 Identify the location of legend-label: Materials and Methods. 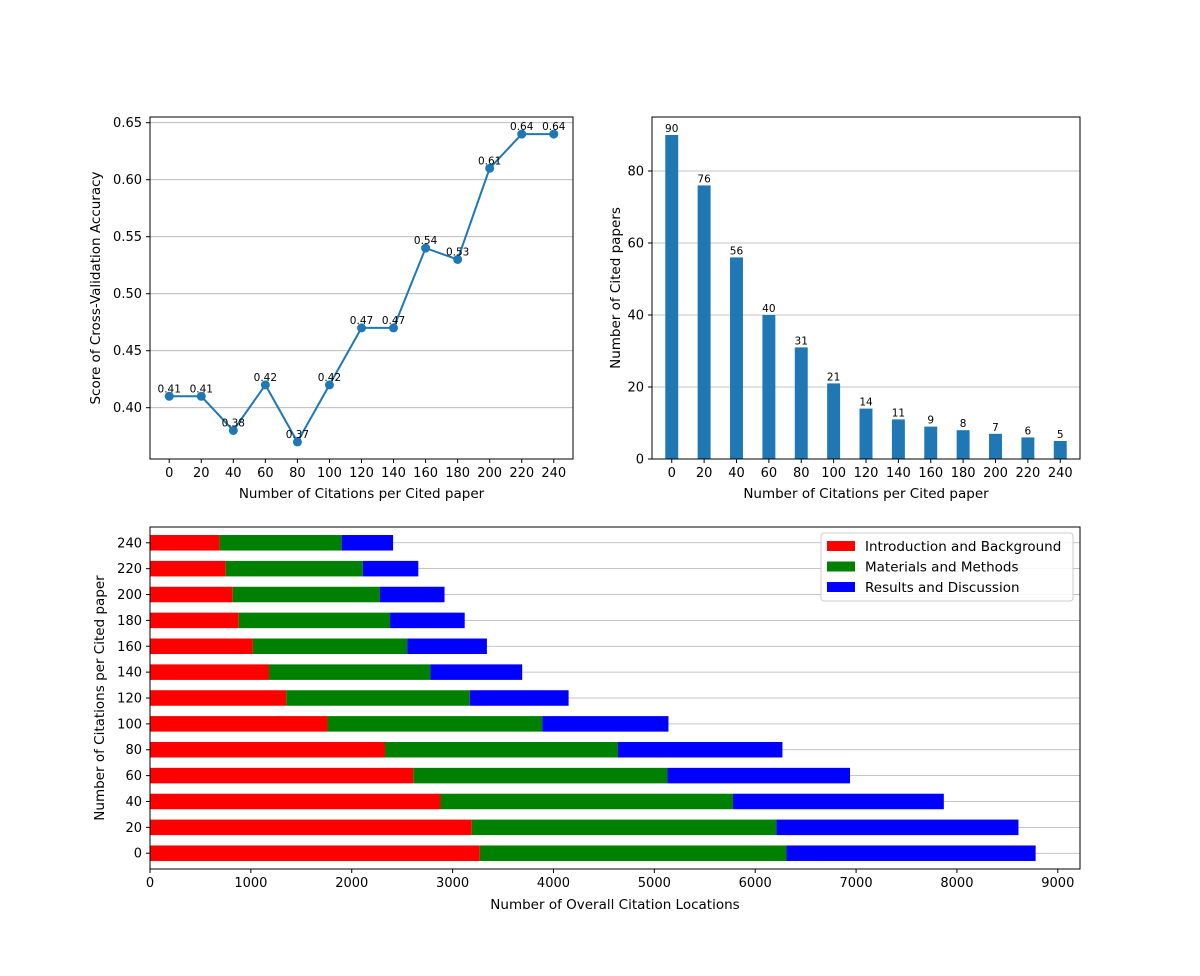
(942, 568).